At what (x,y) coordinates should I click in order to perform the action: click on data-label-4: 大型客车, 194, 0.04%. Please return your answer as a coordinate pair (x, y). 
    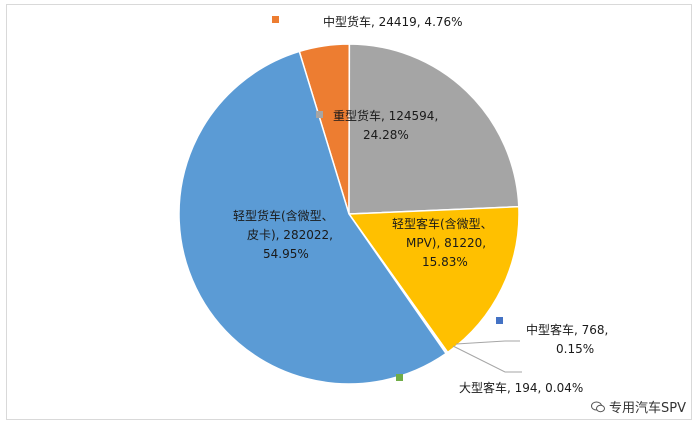
    Looking at the image, I should click on (521, 387).